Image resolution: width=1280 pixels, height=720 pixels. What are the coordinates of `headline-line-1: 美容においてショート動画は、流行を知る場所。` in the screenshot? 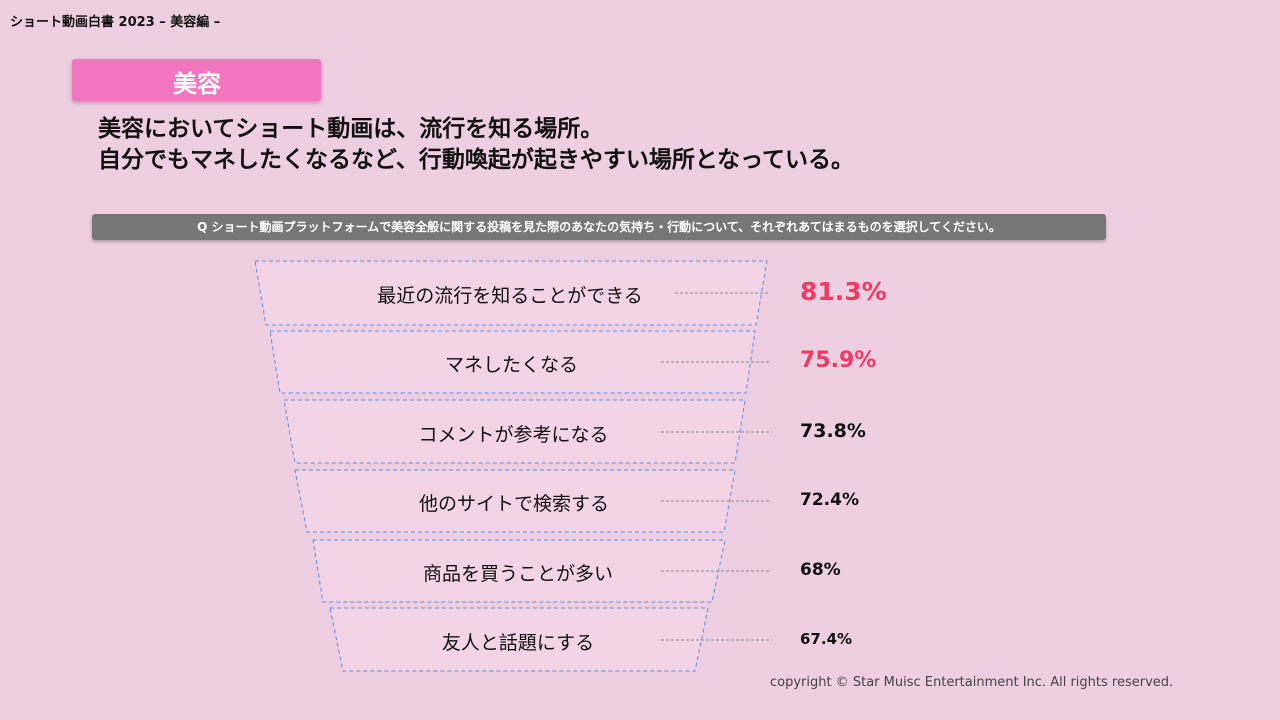 It's located at (351, 129).